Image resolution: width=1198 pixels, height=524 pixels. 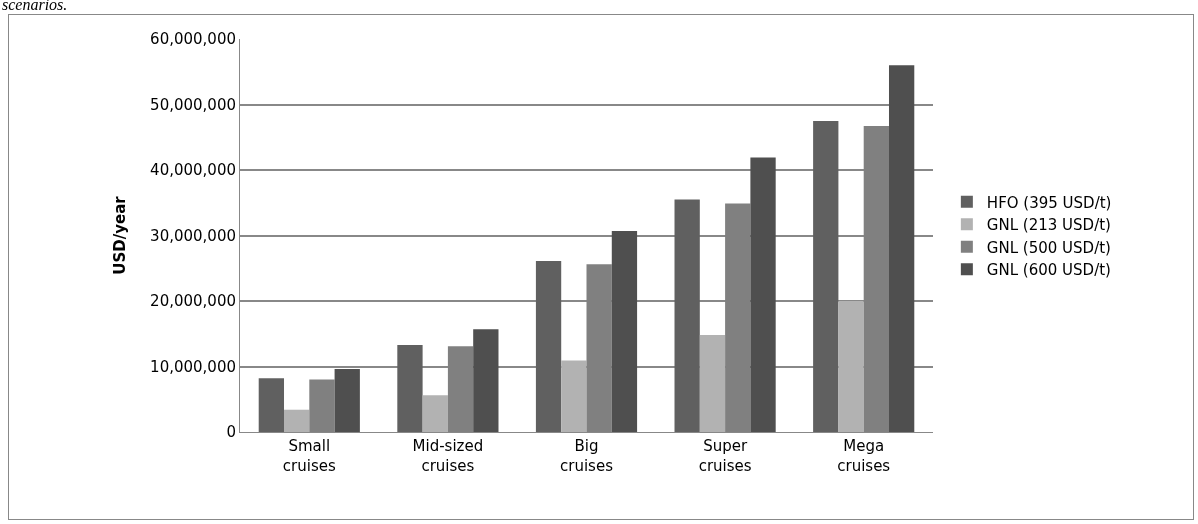 What do you see at coordinates (35, 7) in the screenshot?
I see `text: scenarios.` at bounding box center [35, 7].